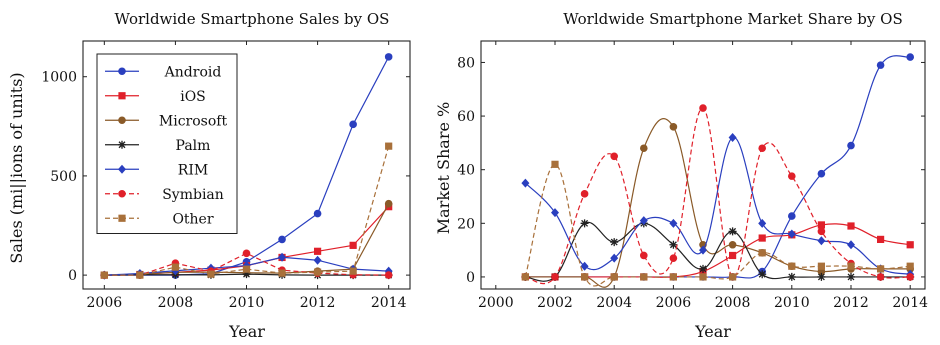 Image resolution: width=940 pixels, height=345 pixels. Describe the element at coordinates (122, 71) in the screenshot. I see `legend-marker-android` at that location.